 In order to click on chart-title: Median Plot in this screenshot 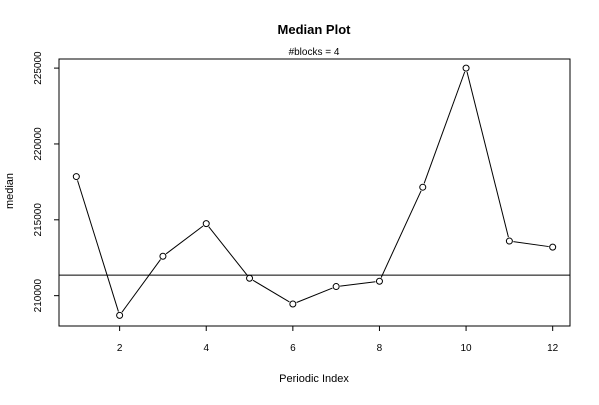, I will do `click(315, 29)`.